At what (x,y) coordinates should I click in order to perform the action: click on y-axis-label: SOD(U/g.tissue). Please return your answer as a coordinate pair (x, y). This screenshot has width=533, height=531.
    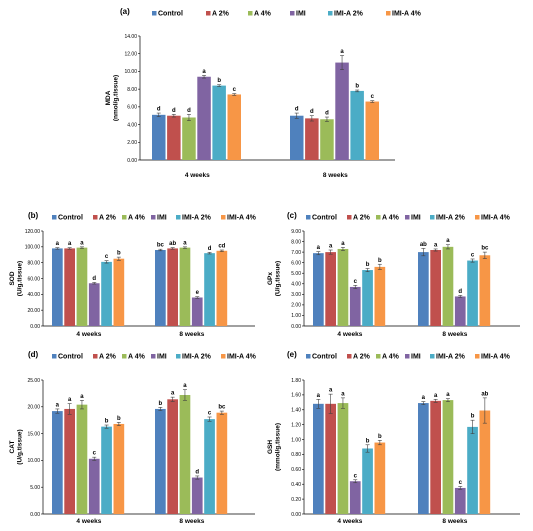
    Looking at the image, I should click on (16, 278).